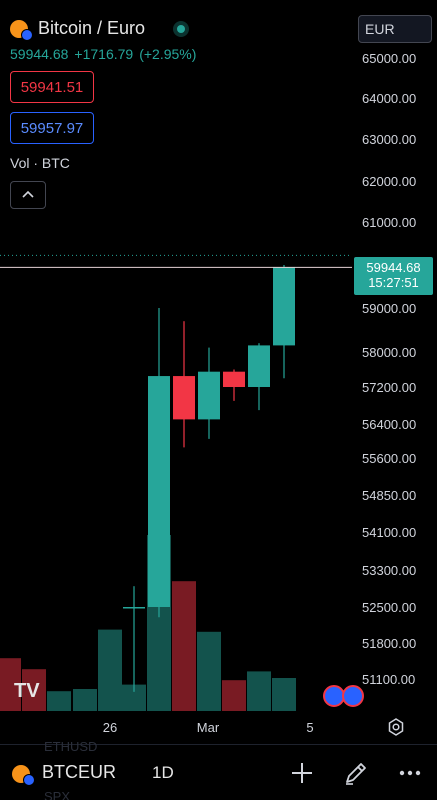 The height and width of the screenshot is (800, 437). What do you see at coordinates (163, 772) in the screenshot?
I see `interval-selector: 1D` at bounding box center [163, 772].